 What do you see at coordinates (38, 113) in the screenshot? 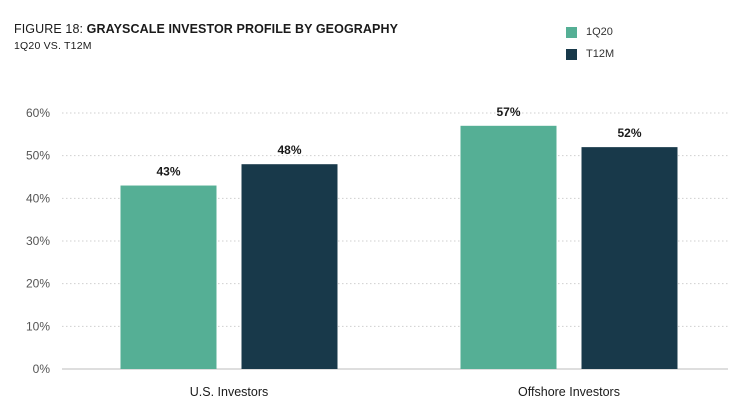
I see `y-tick-label: 60%` at bounding box center [38, 113].